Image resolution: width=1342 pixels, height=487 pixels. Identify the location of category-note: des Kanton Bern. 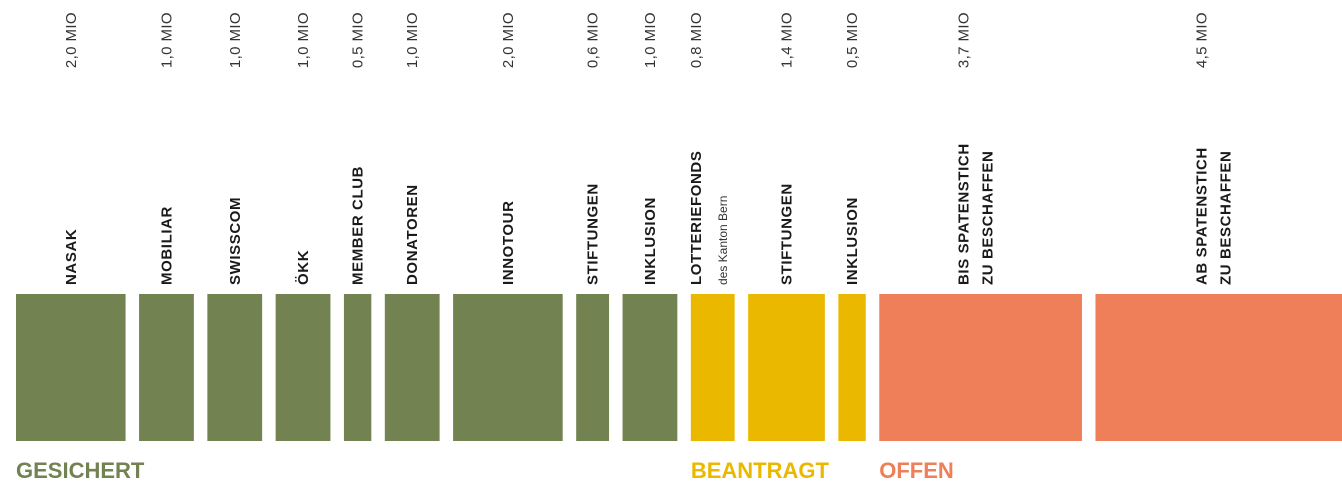
(723, 240).